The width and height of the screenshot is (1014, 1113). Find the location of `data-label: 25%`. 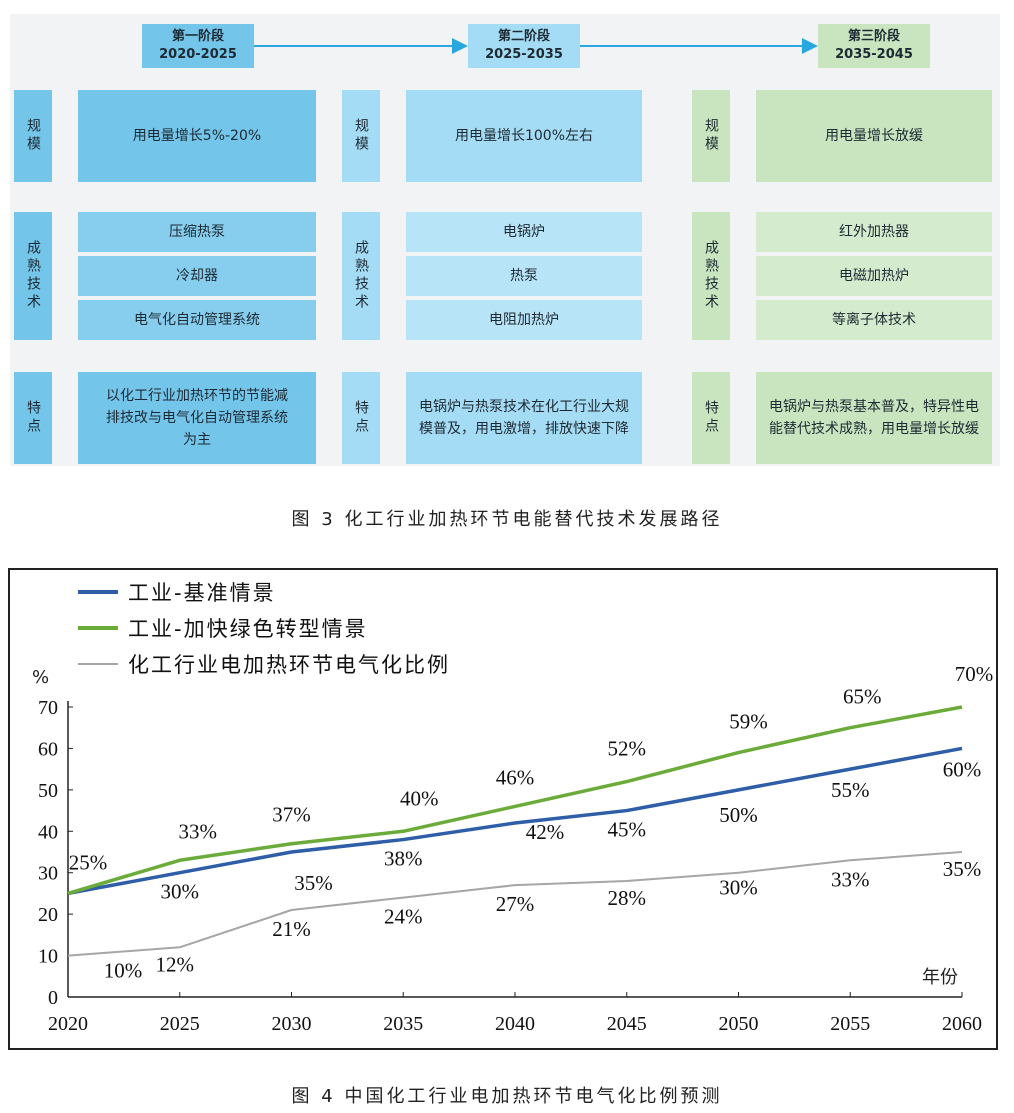

data-label: 25% is located at coordinates (88, 862).